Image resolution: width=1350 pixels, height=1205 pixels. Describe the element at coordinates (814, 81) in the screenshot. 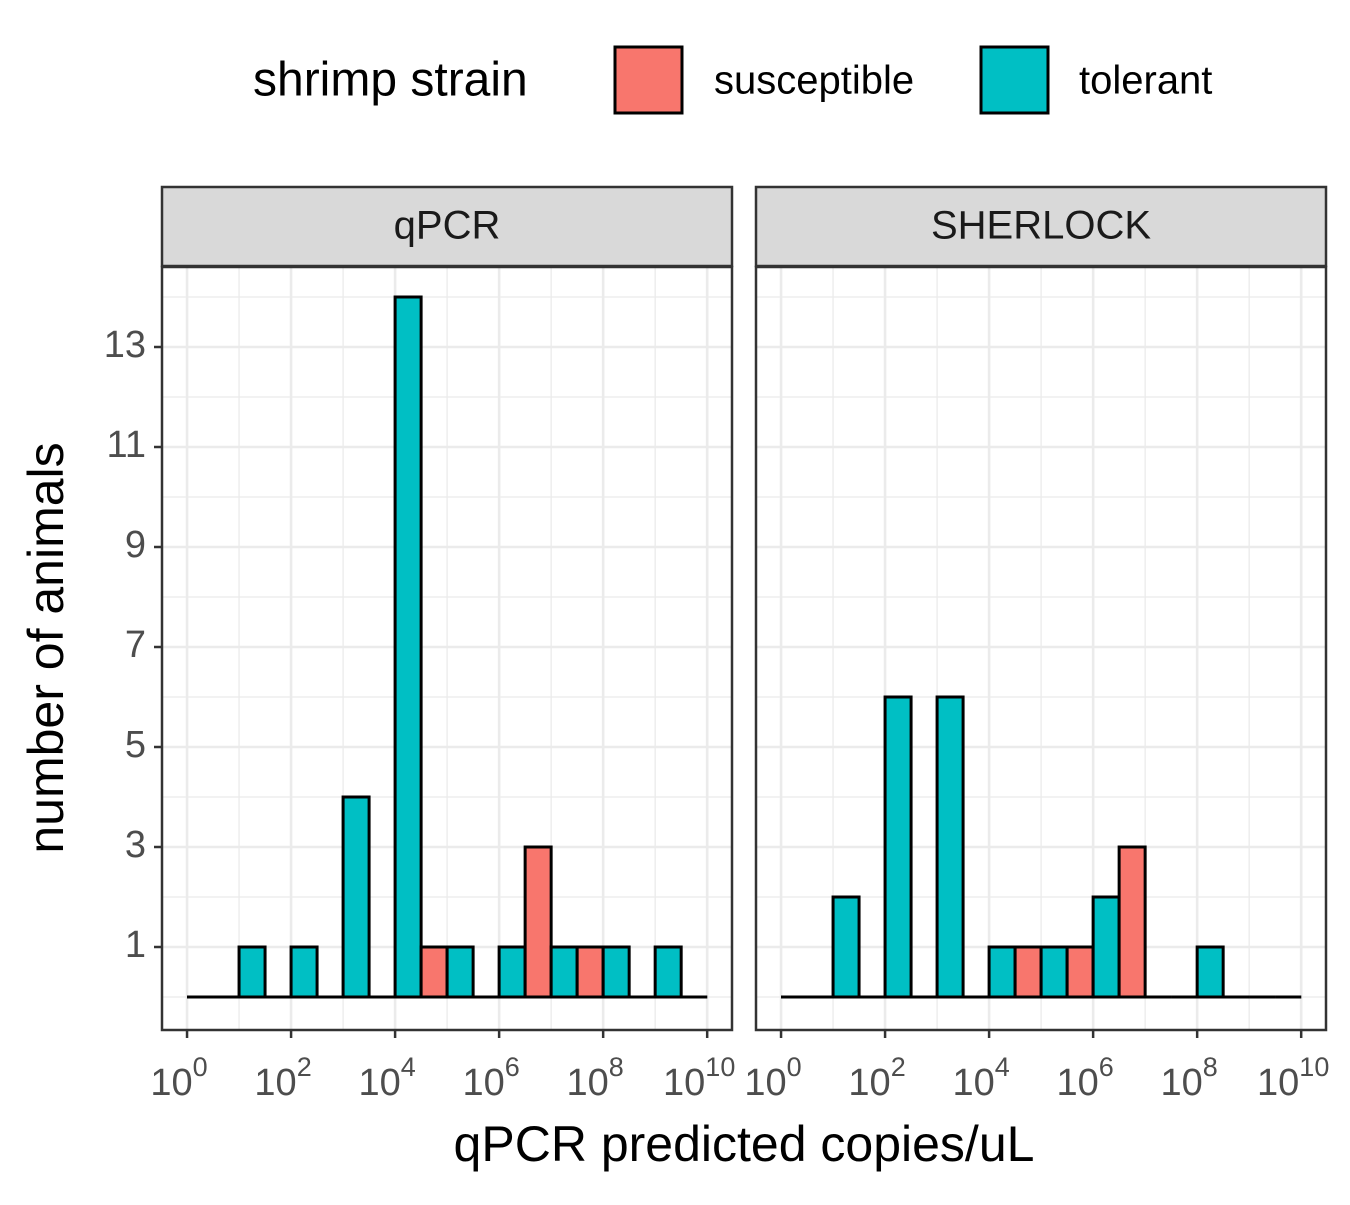

I see `legend-label: susceptible` at that location.